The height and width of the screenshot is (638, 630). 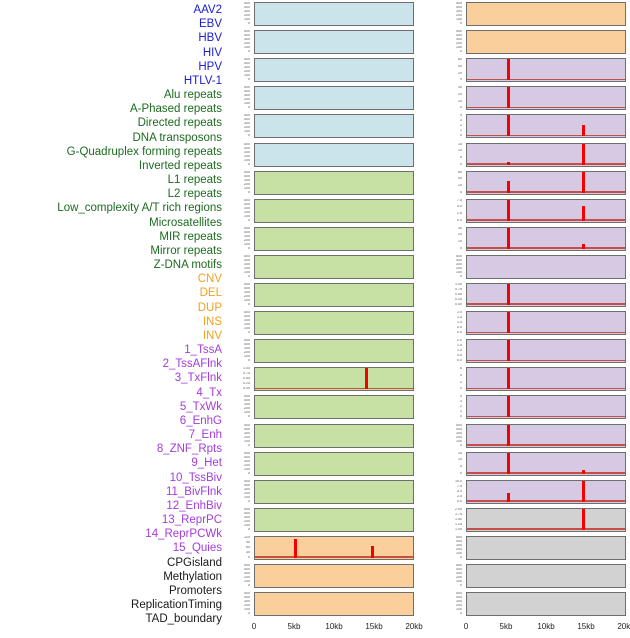 What do you see at coordinates (414, 627) in the screenshot?
I see `x-tick-label: 20kb` at bounding box center [414, 627].